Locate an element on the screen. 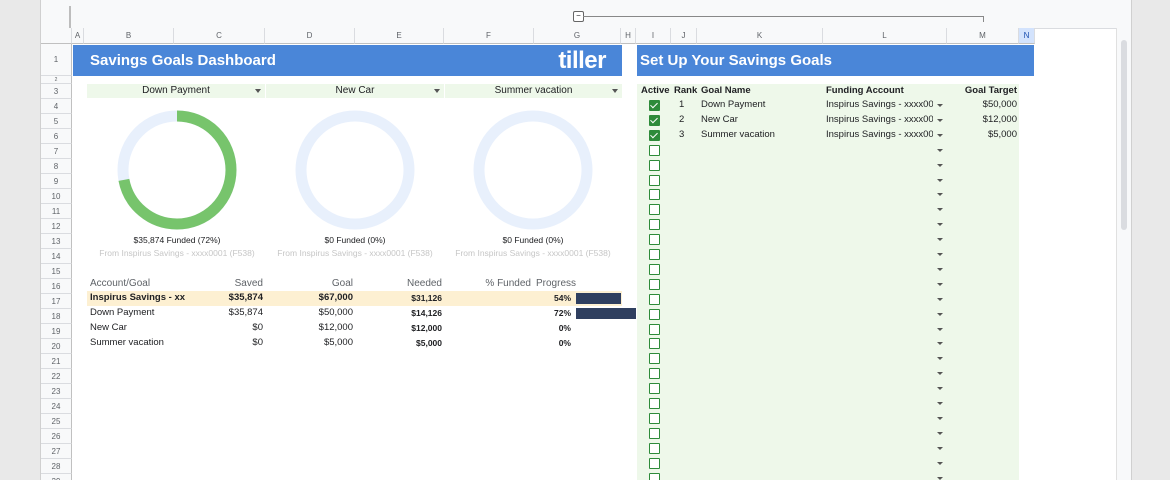  row-header: 4 is located at coordinates (56, 106).